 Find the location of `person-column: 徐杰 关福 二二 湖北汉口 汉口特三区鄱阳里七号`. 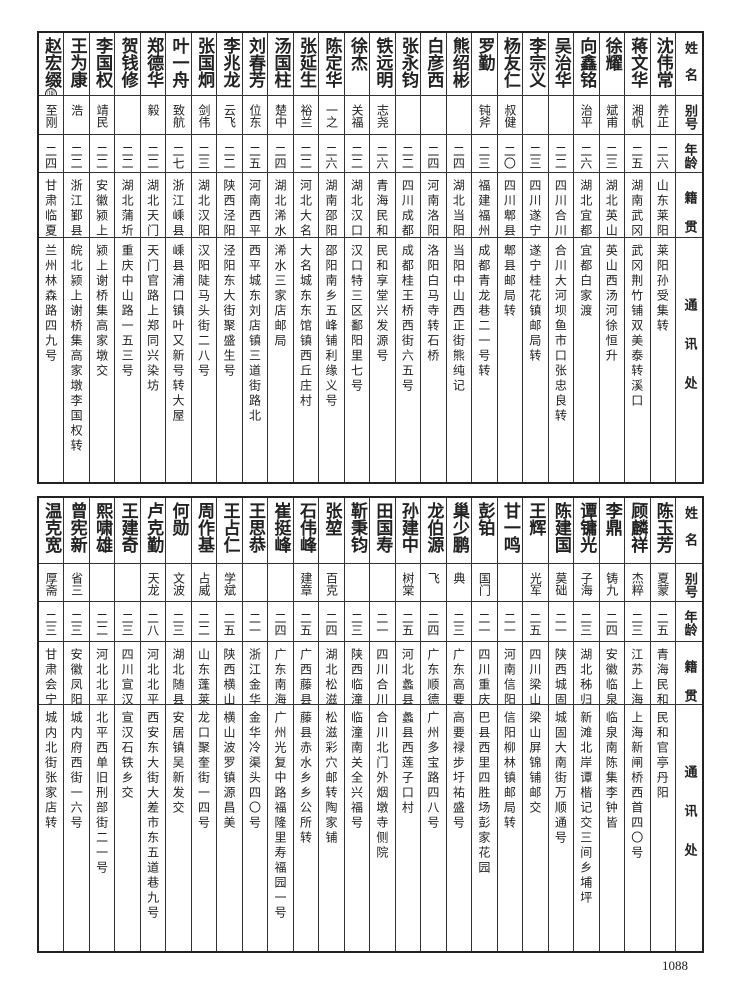

person-column: 徐杰 关福 二二 湖北汉口 汉口特三区鄱阳里七号 is located at coordinates (356, 257).